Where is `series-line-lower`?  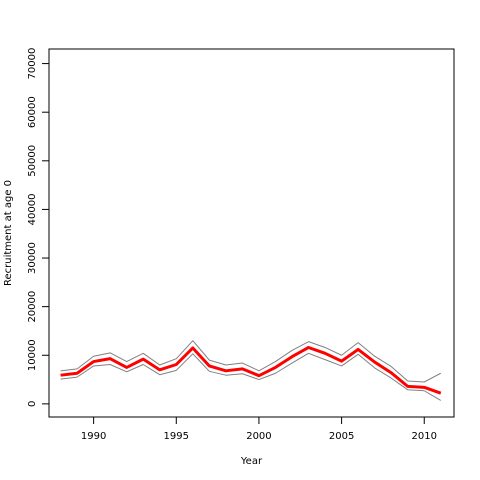
series-line-lower is located at coordinates (251, 376).